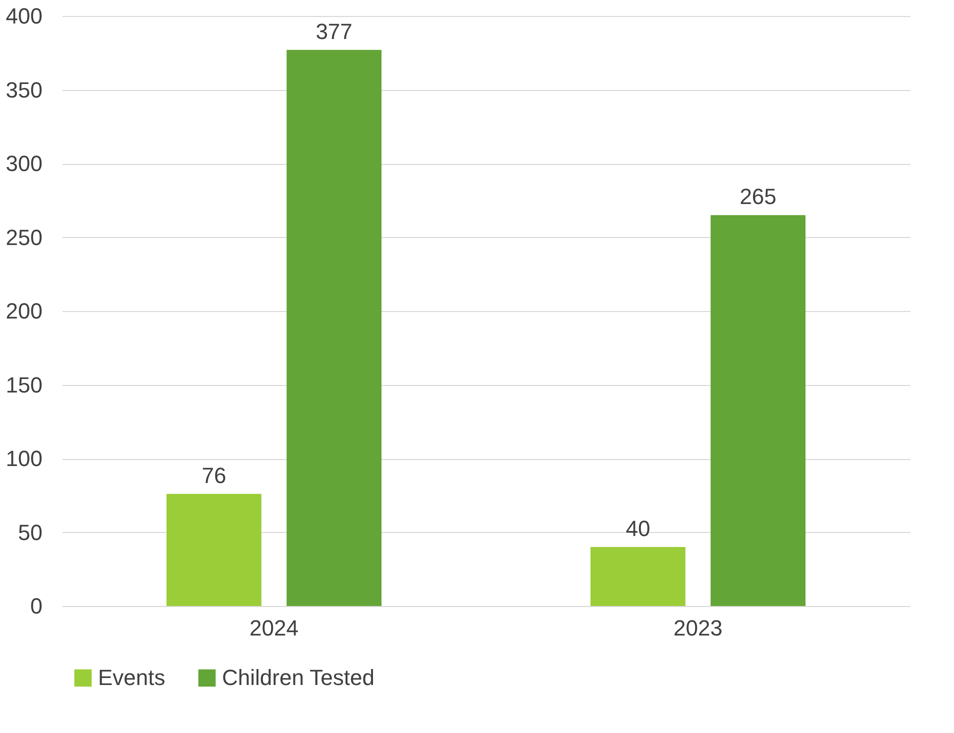 This screenshot has width=954, height=733. I want to click on legend-label: Children Tested, so click(298, 677).